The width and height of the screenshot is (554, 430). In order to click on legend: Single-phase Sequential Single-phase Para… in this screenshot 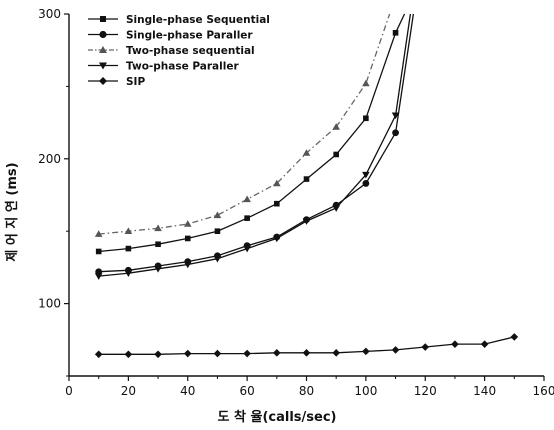, I will do `click(179, 51)`.